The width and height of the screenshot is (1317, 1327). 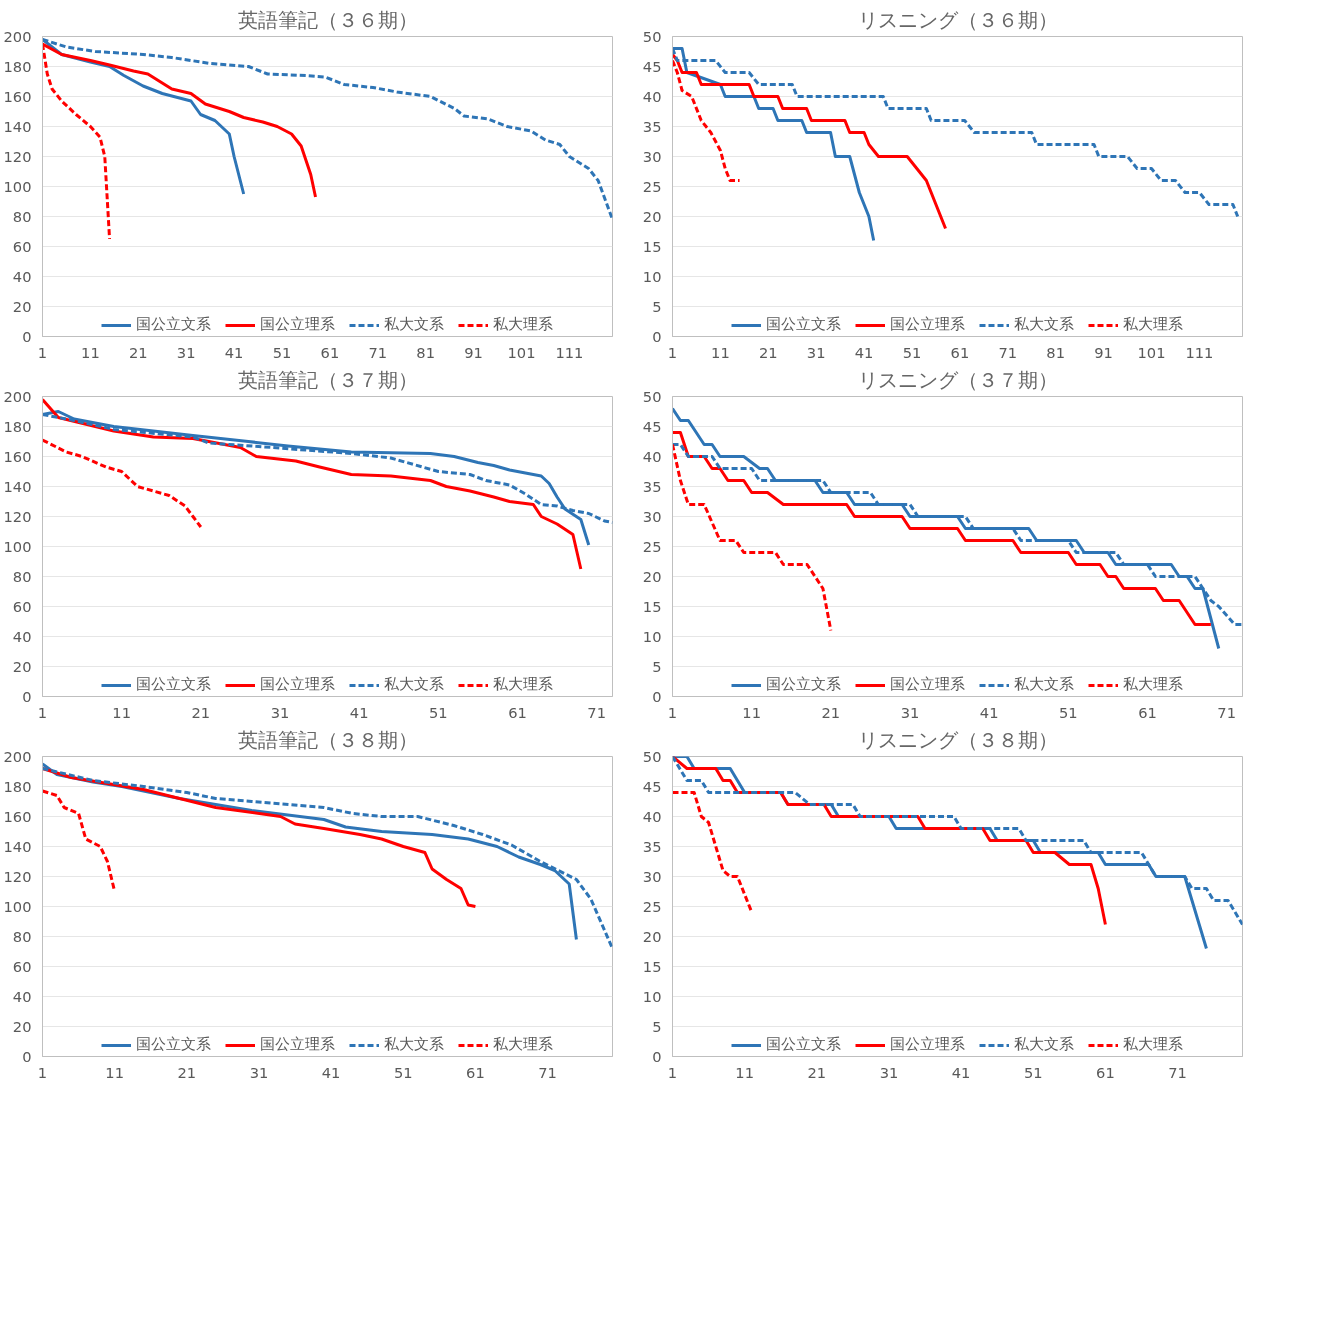 What do you see at coordinates (652, 876) in the screenshot?
I see `y-tick-label: 30` at bounding box center [652, 876].